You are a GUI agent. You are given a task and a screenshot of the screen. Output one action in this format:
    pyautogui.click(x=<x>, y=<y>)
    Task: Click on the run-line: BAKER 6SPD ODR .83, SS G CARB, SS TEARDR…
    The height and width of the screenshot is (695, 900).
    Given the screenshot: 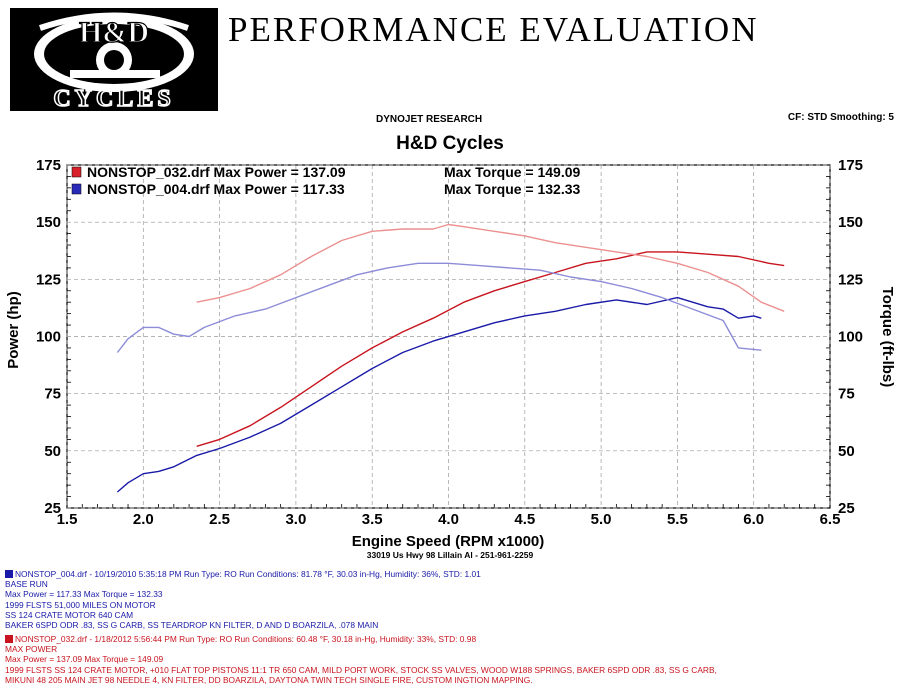 What is the action you would take?
    pyautogui.click(x=192, y=625)
    